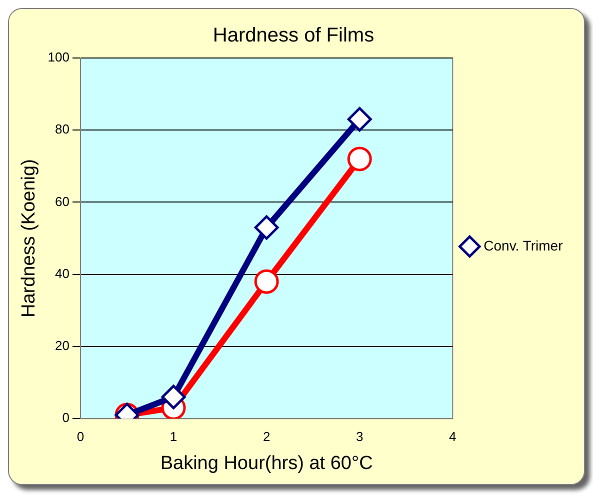  I want to click on x-tick-label: 4, so click(452, 436).